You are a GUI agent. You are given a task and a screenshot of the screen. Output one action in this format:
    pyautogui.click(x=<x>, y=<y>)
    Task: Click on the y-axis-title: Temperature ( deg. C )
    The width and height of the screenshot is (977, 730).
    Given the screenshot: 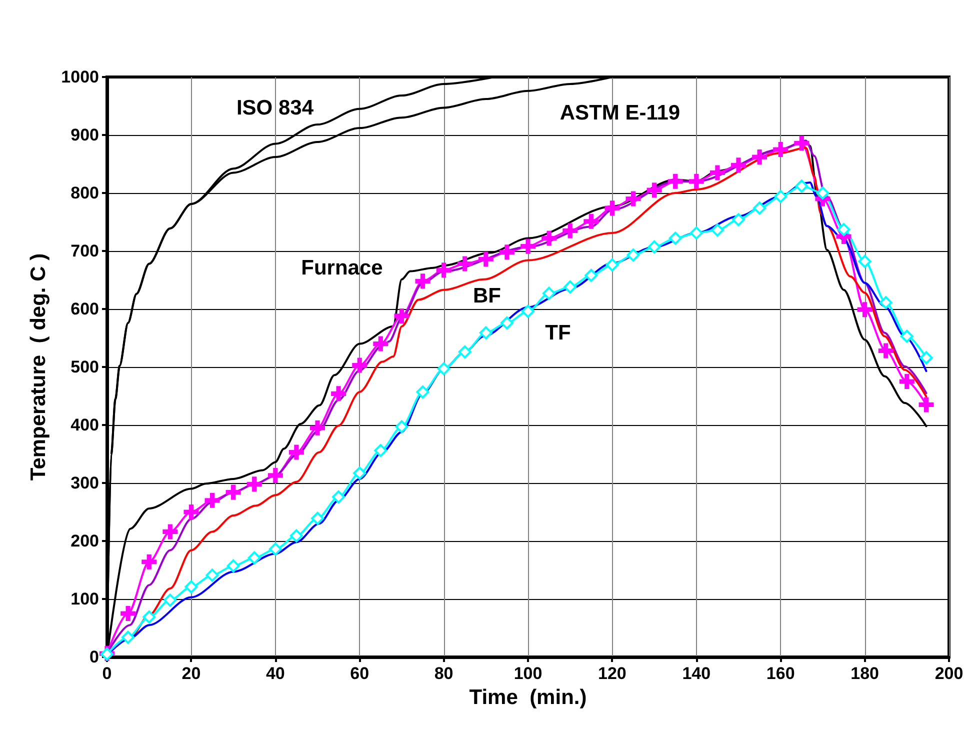 What is the action you would take?
    pyautogui.click(x=38, y=367)
    